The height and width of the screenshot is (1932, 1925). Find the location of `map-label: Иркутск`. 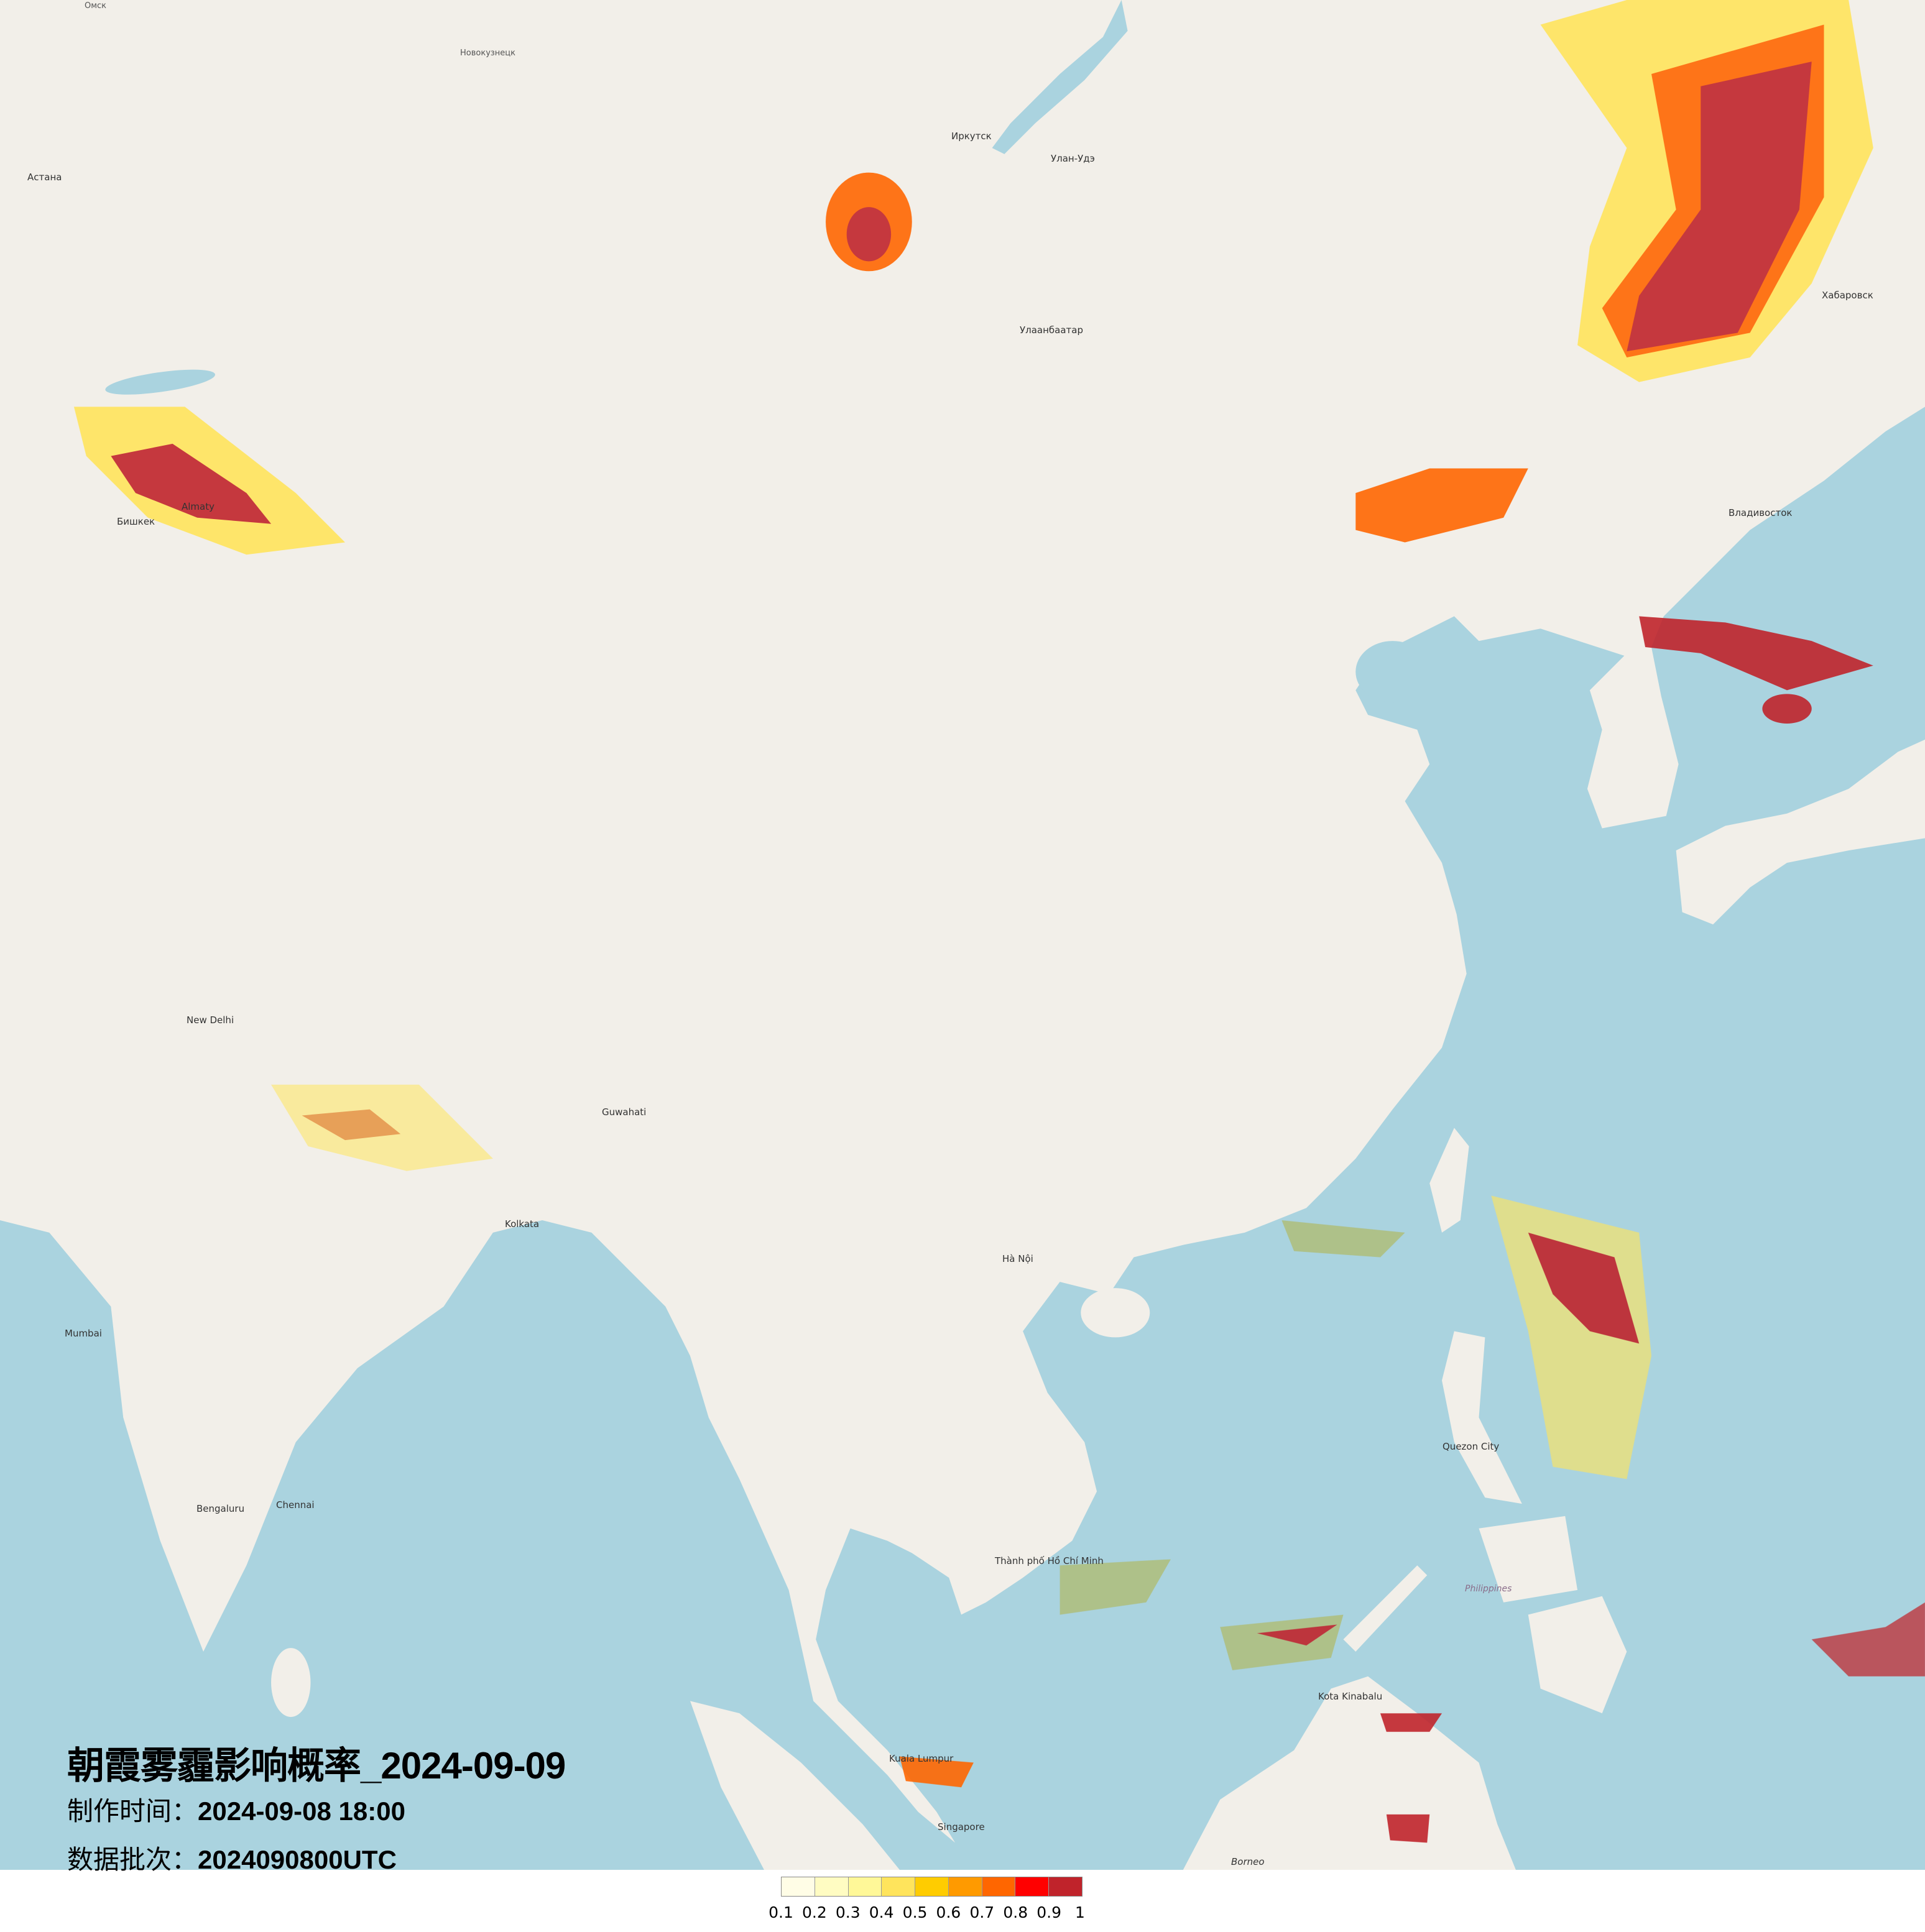

map-label: Иркутск is located at coordinates (971, 136).